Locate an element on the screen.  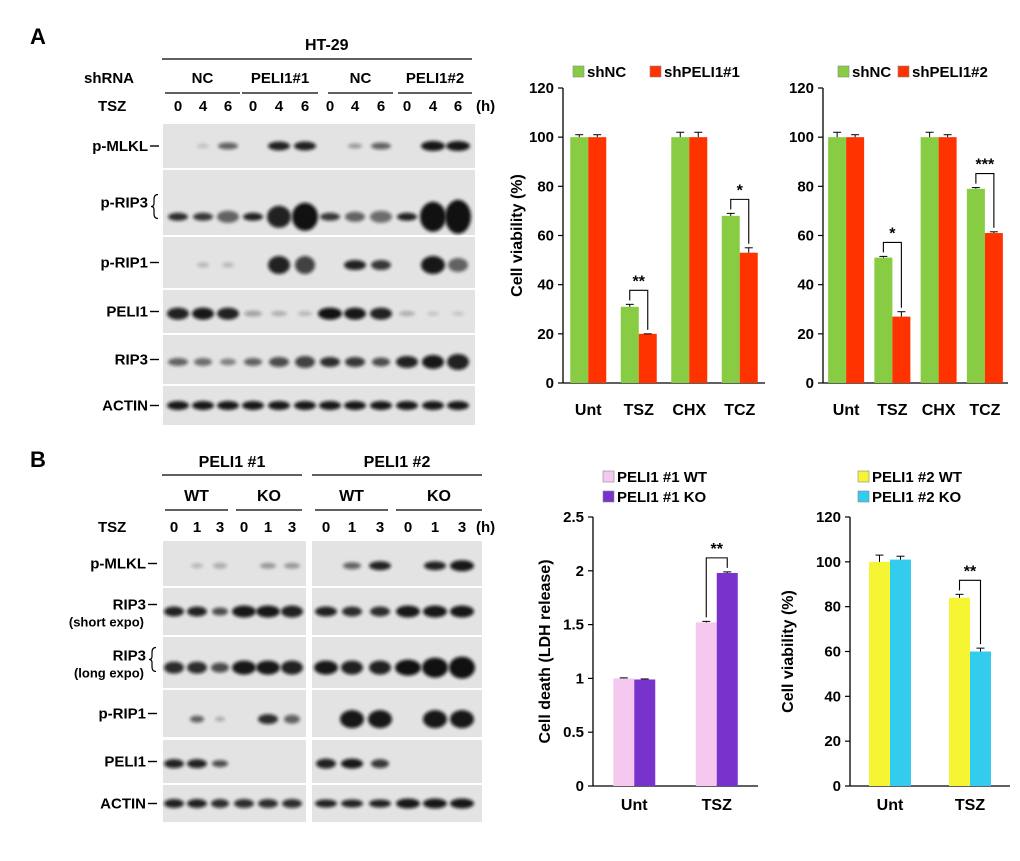
shrna-label: shRNA is located at coordinates (109, 78).